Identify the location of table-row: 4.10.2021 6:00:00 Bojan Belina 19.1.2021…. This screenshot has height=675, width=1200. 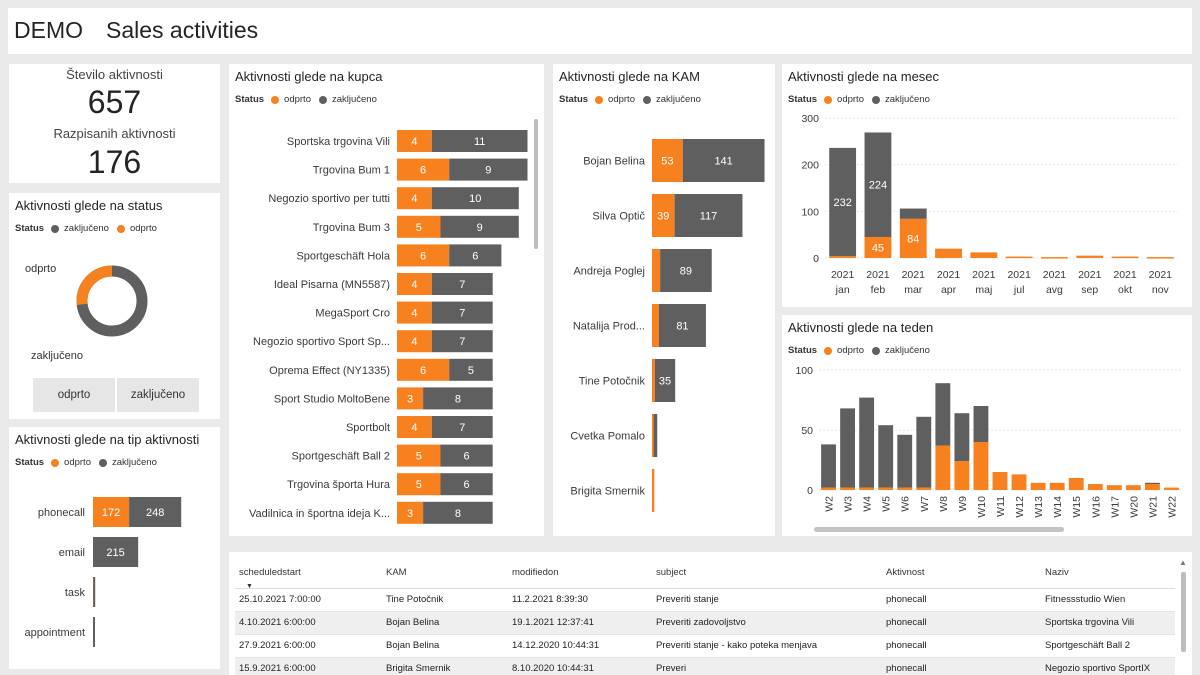
(705, 623).